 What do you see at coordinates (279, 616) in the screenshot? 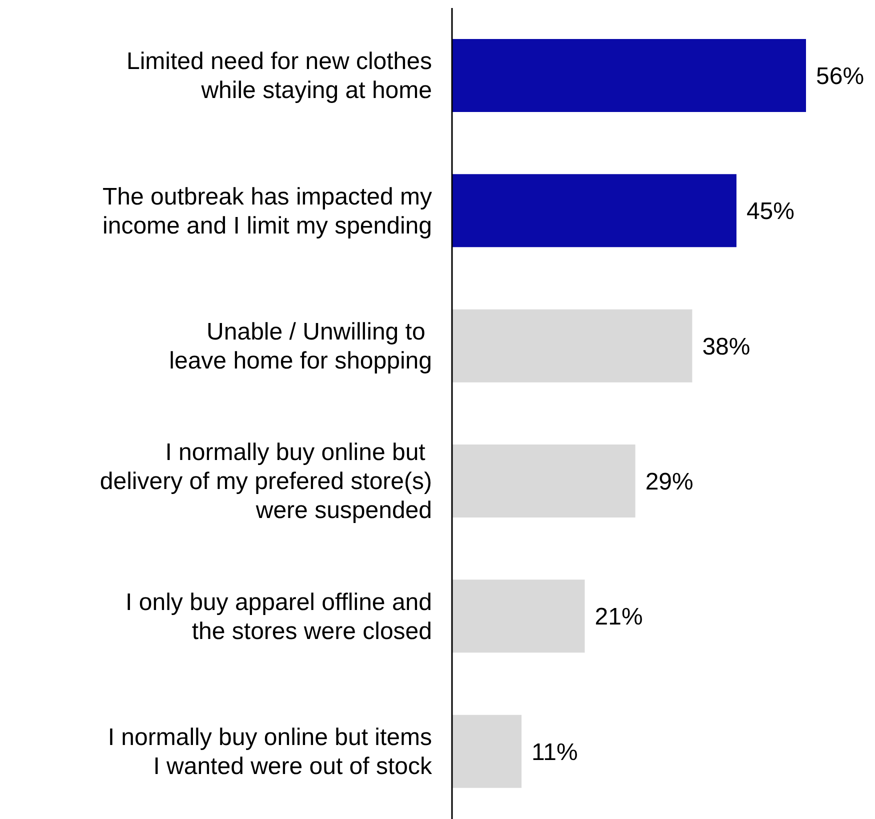
I see `y-tick-label: I only buy apparel offline and the stores were closed` at bounding box center [279, 616].